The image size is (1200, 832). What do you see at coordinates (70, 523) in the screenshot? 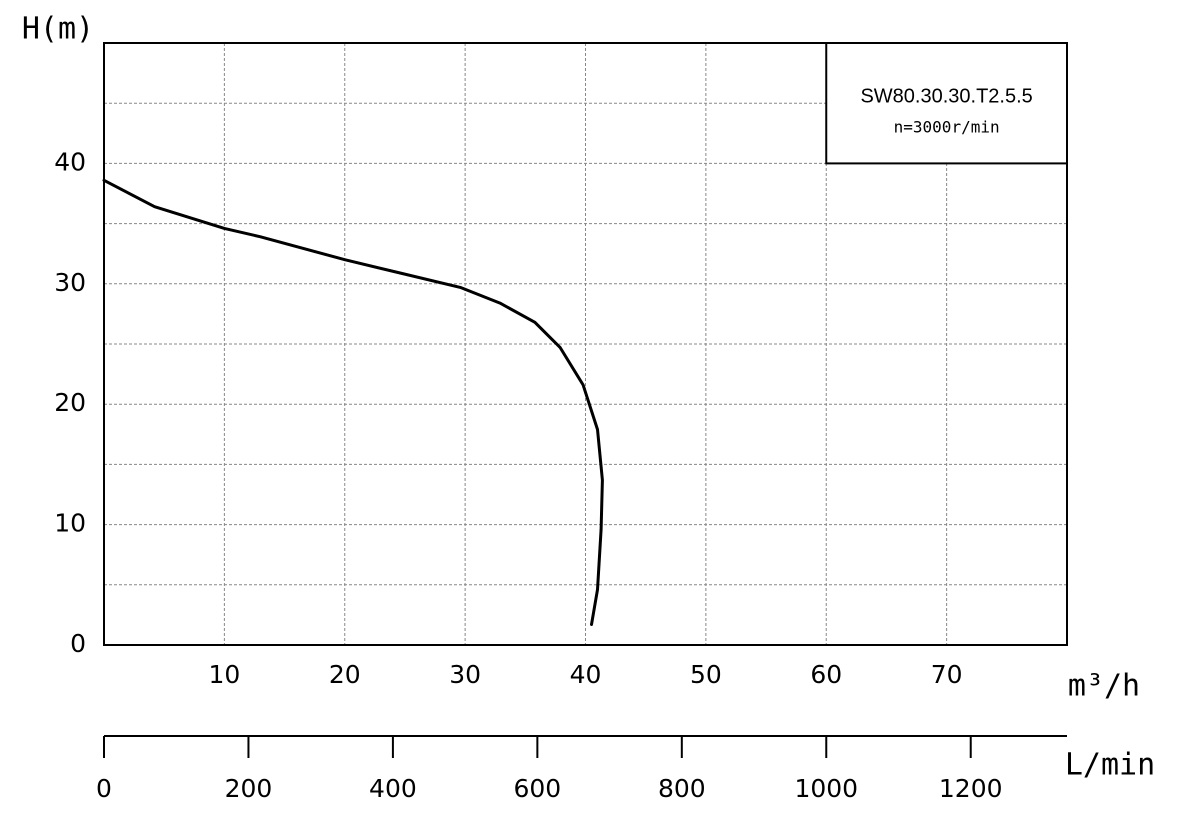
I see `y-tick-label: 10` at bounding box center [70, 523].